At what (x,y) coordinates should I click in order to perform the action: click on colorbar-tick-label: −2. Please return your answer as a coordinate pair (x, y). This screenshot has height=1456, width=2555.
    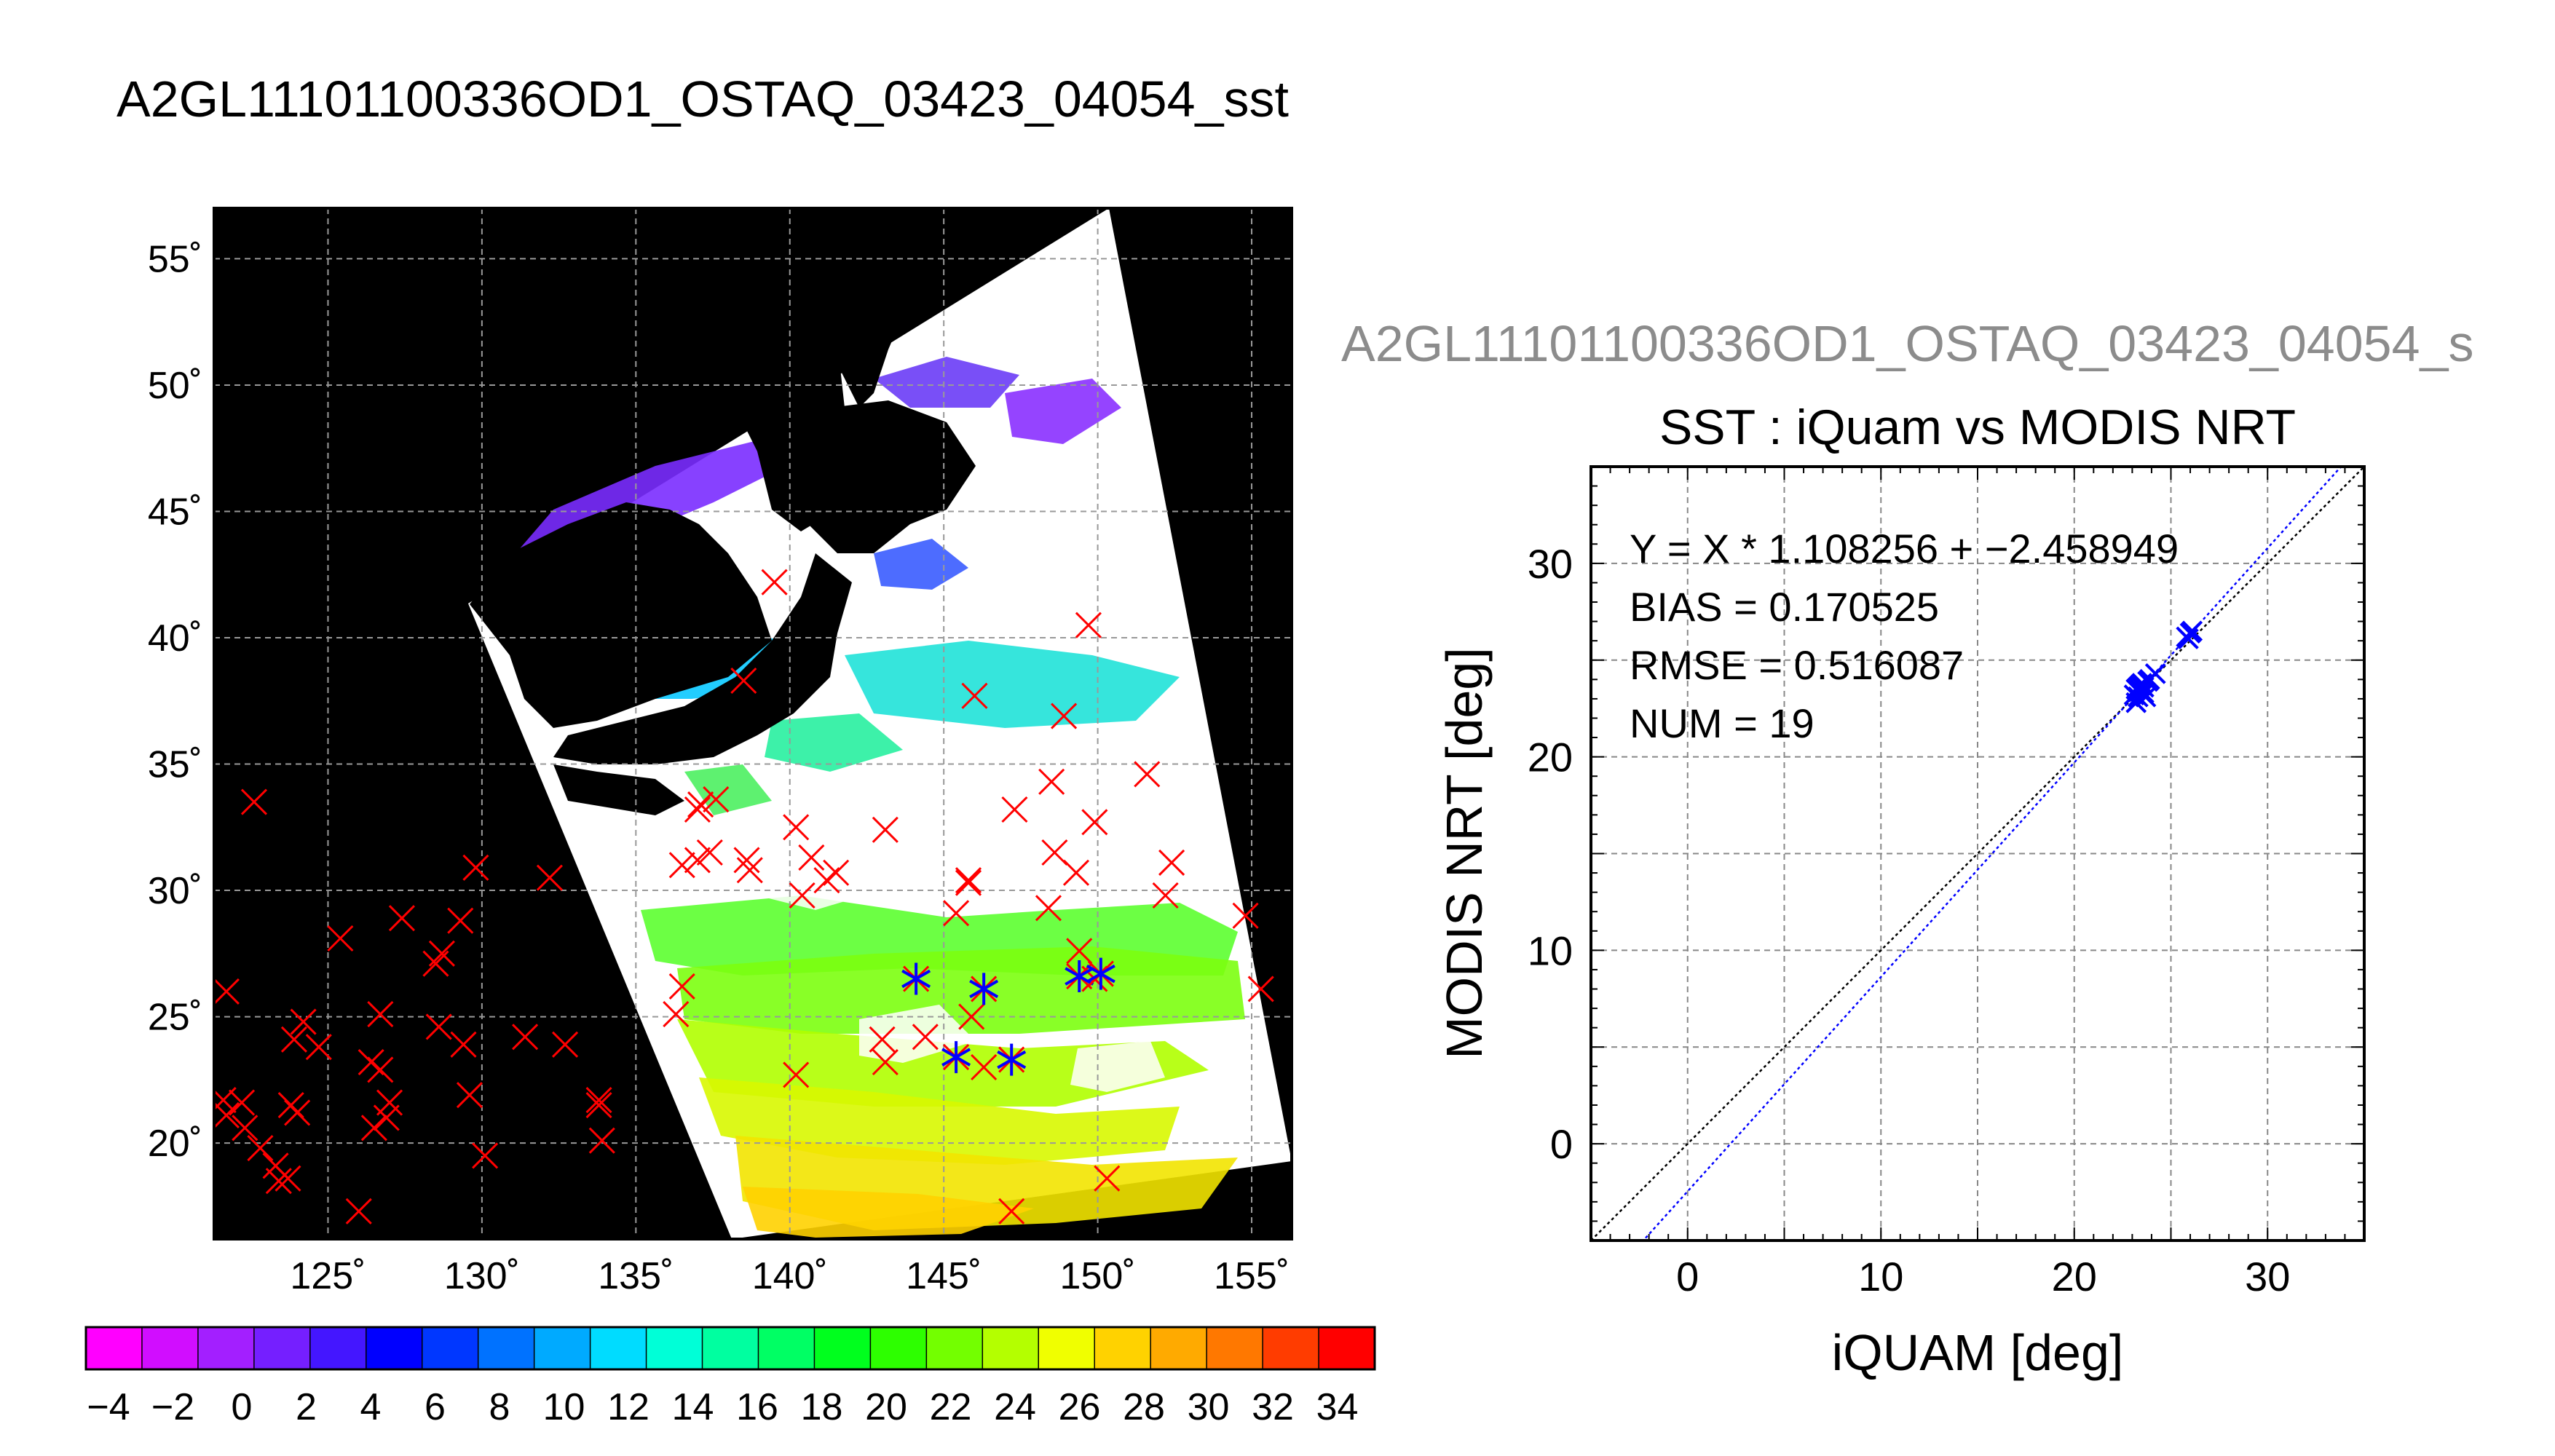
    Looking at the image, I should click on (172, 1407).